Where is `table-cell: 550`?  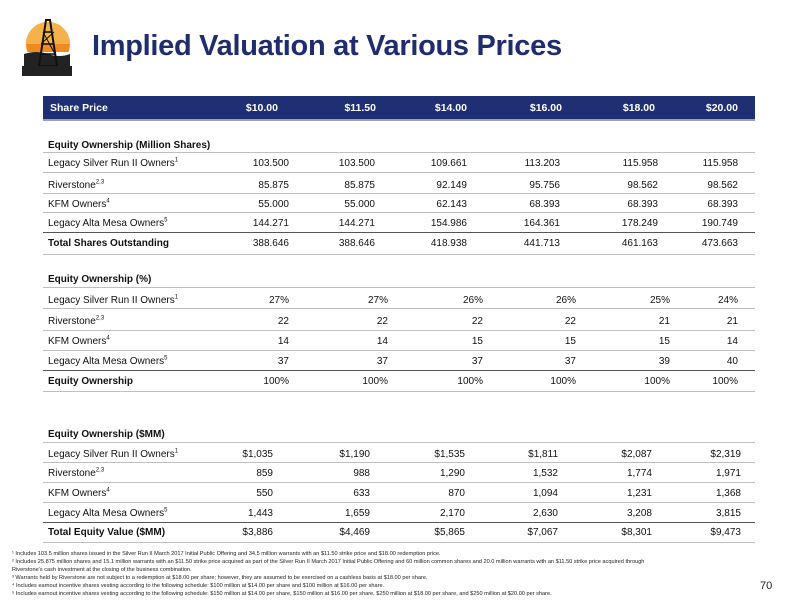
table-cell: 550 is located at coordinates (264, 493).